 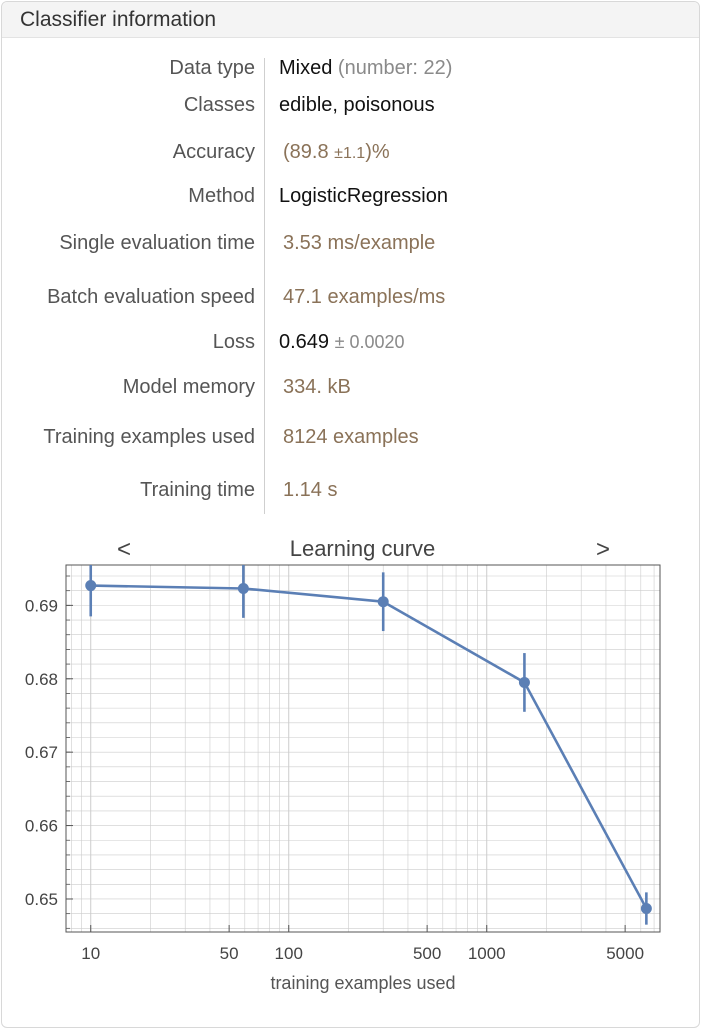 What do you see at coordinates (149, 437) in the screenshot?
I see `examples-label: Training examples used` at bounding box center [149, 437].